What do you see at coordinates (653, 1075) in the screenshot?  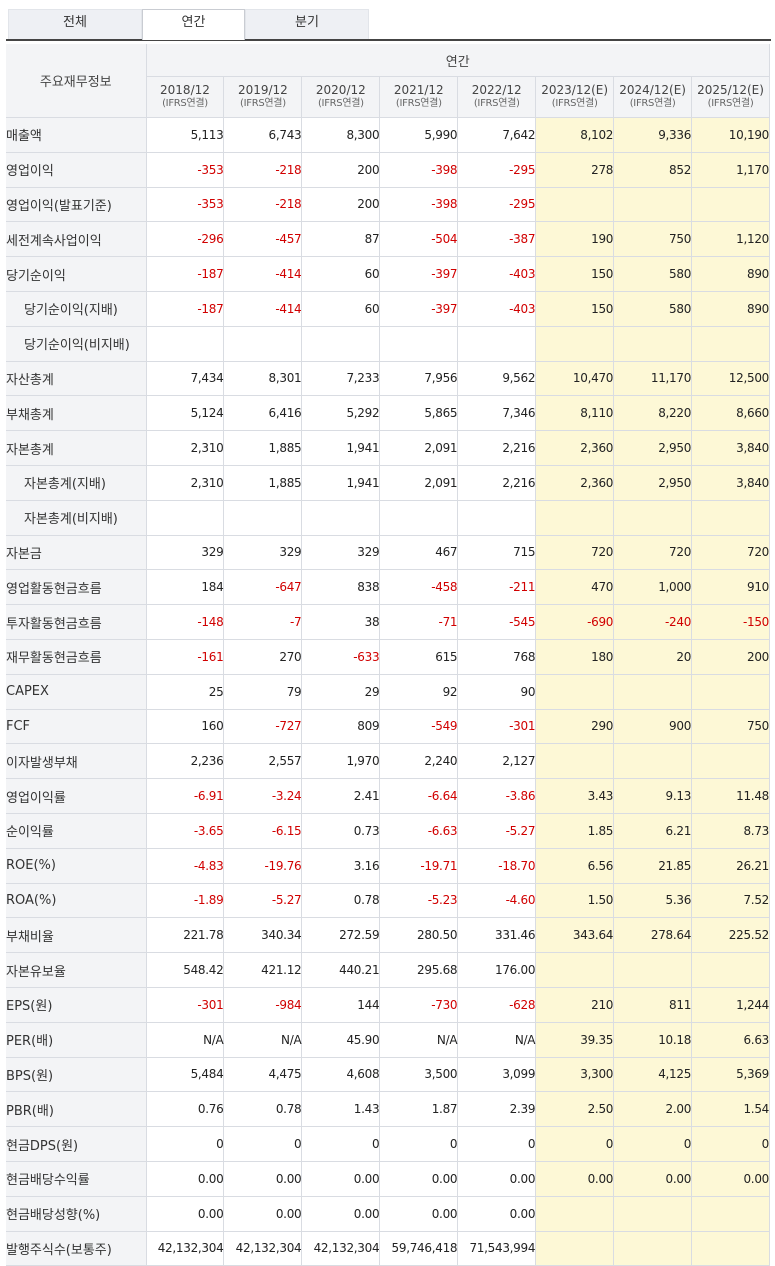 I see `table-cell: 4,125` at bounding box center [653, 1075].